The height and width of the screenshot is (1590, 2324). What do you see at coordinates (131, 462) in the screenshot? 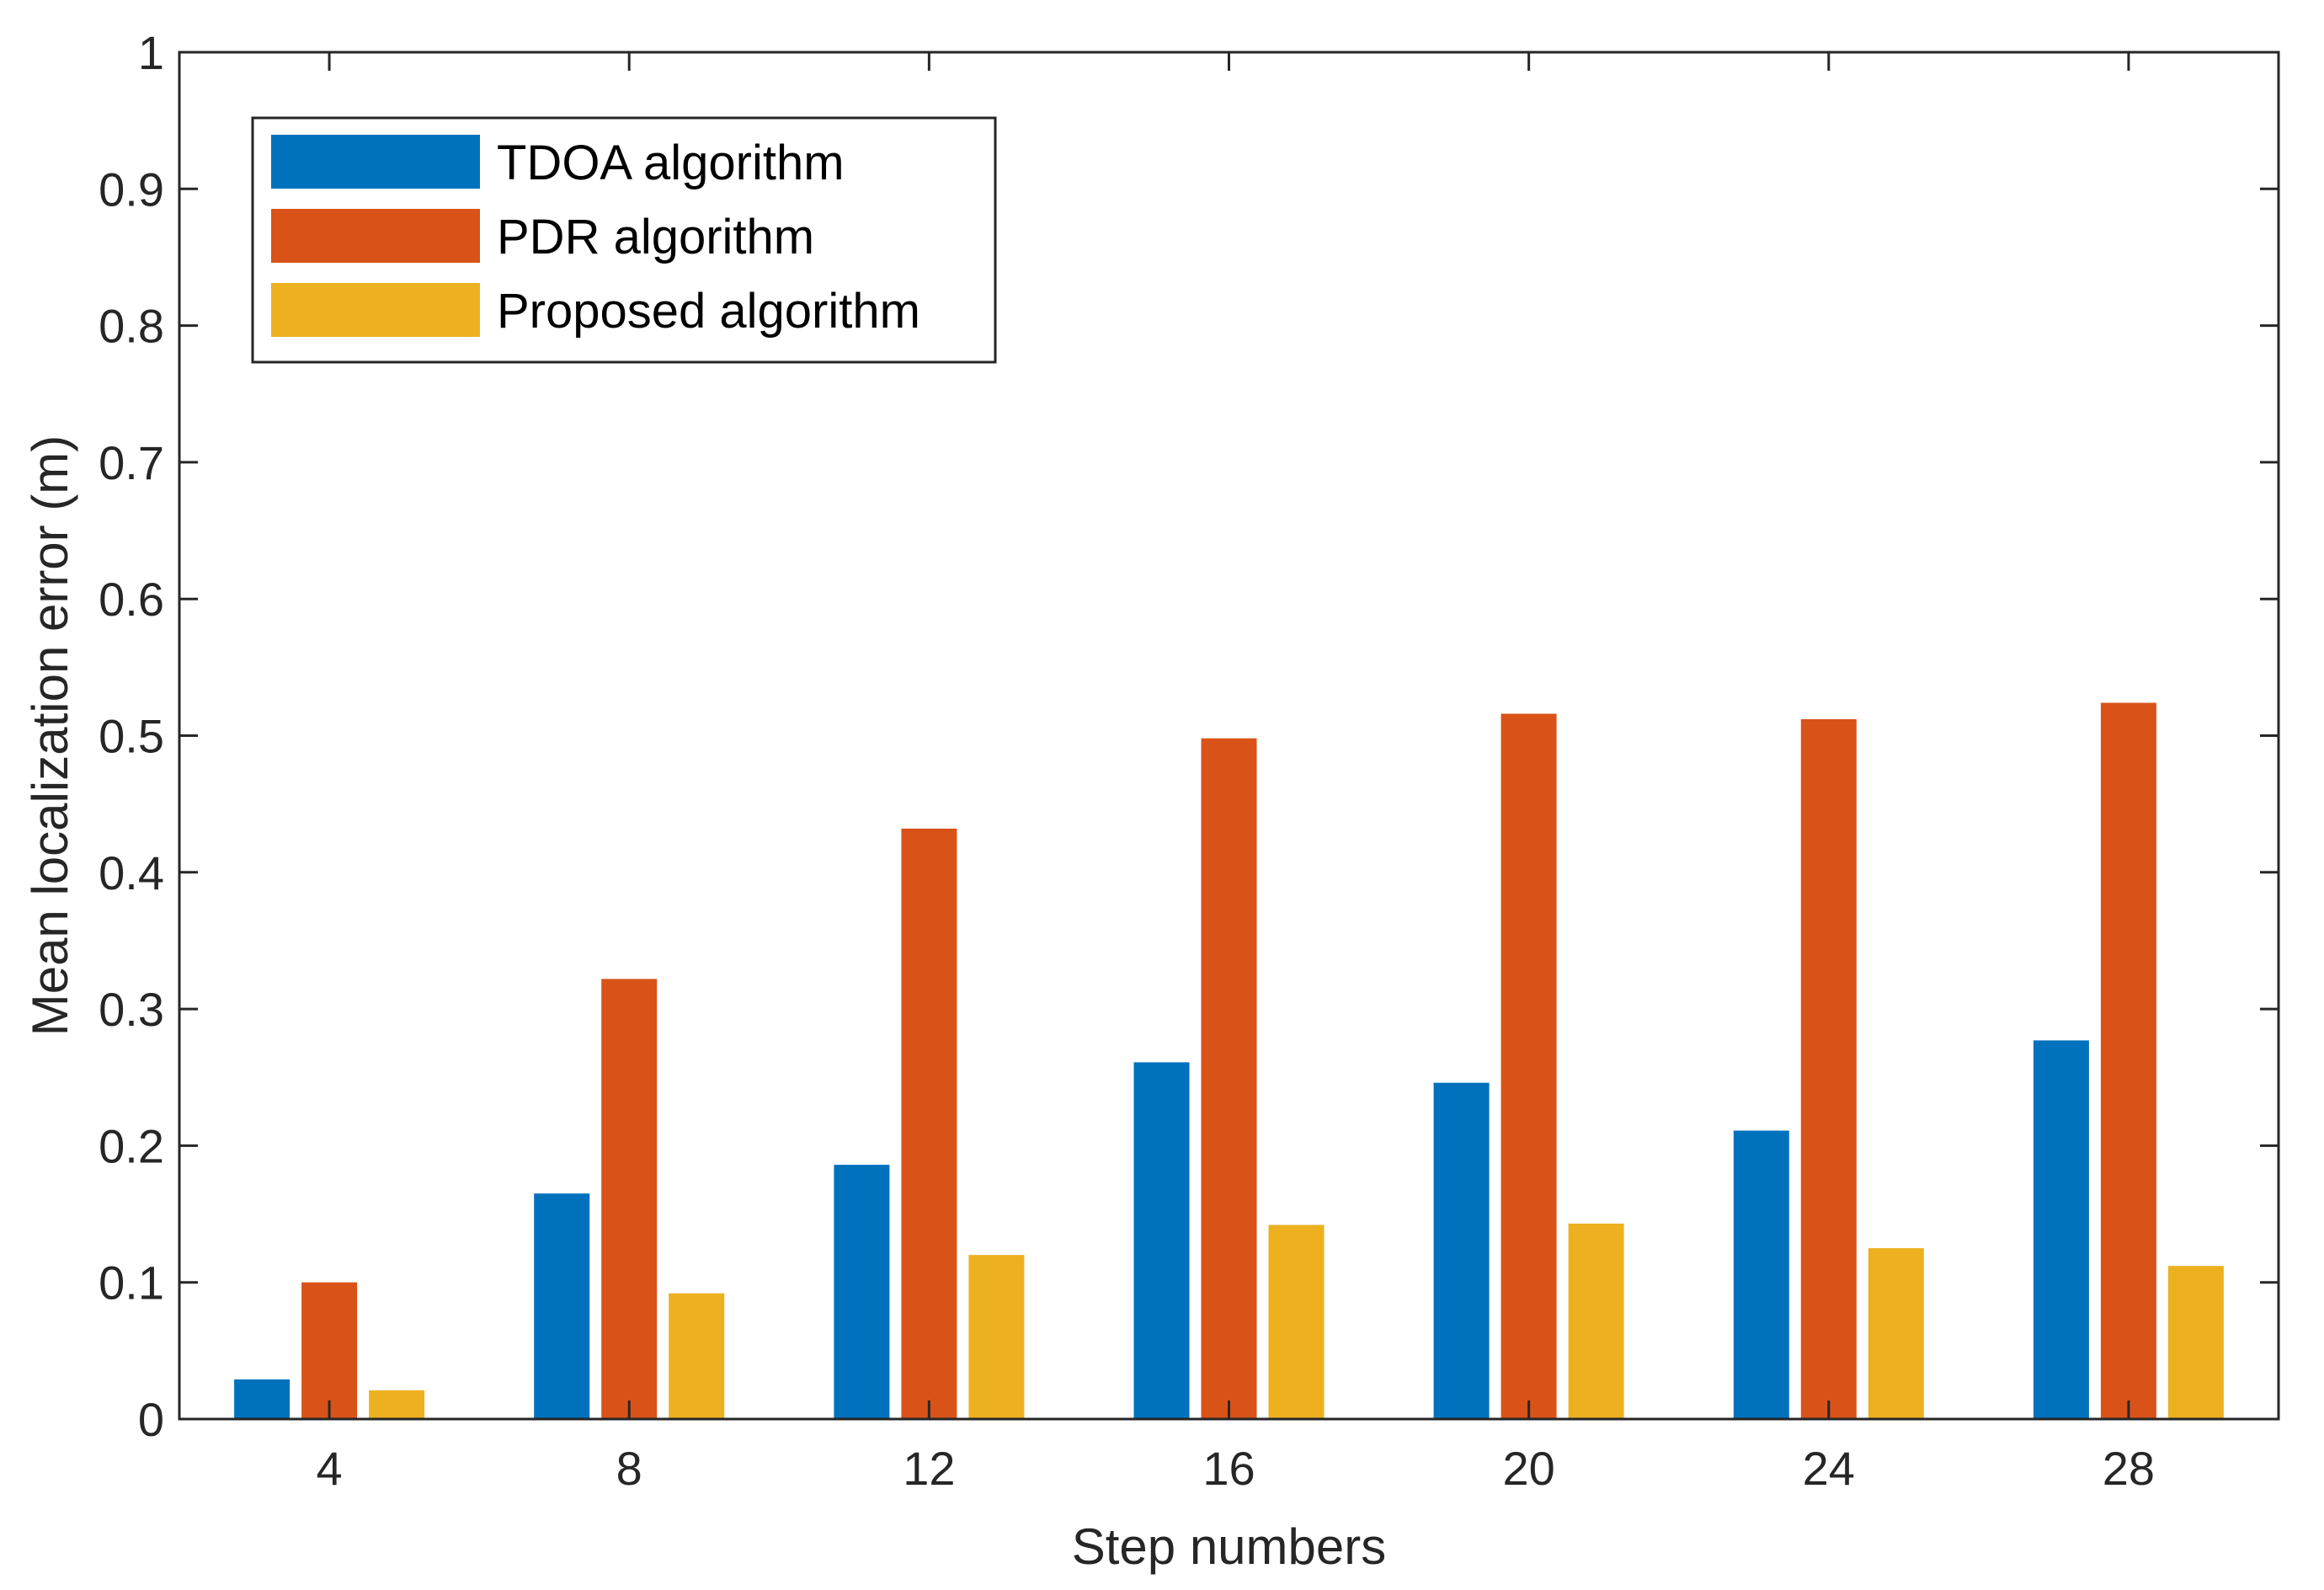
I see `y-tick-label: 0.7` at bounding box center [131, 462].